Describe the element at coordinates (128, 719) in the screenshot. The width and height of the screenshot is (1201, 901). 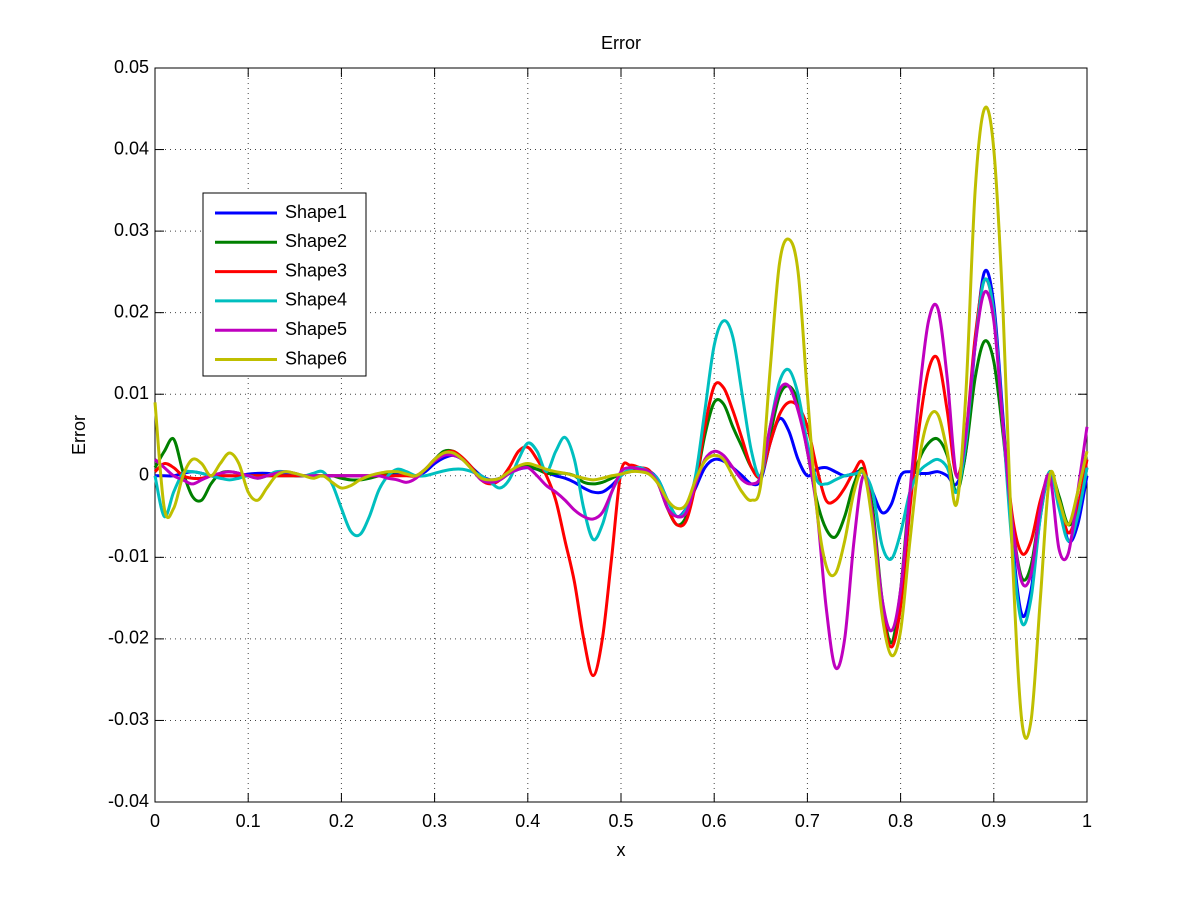
I see `y-tick-label: -0.03` at that location.